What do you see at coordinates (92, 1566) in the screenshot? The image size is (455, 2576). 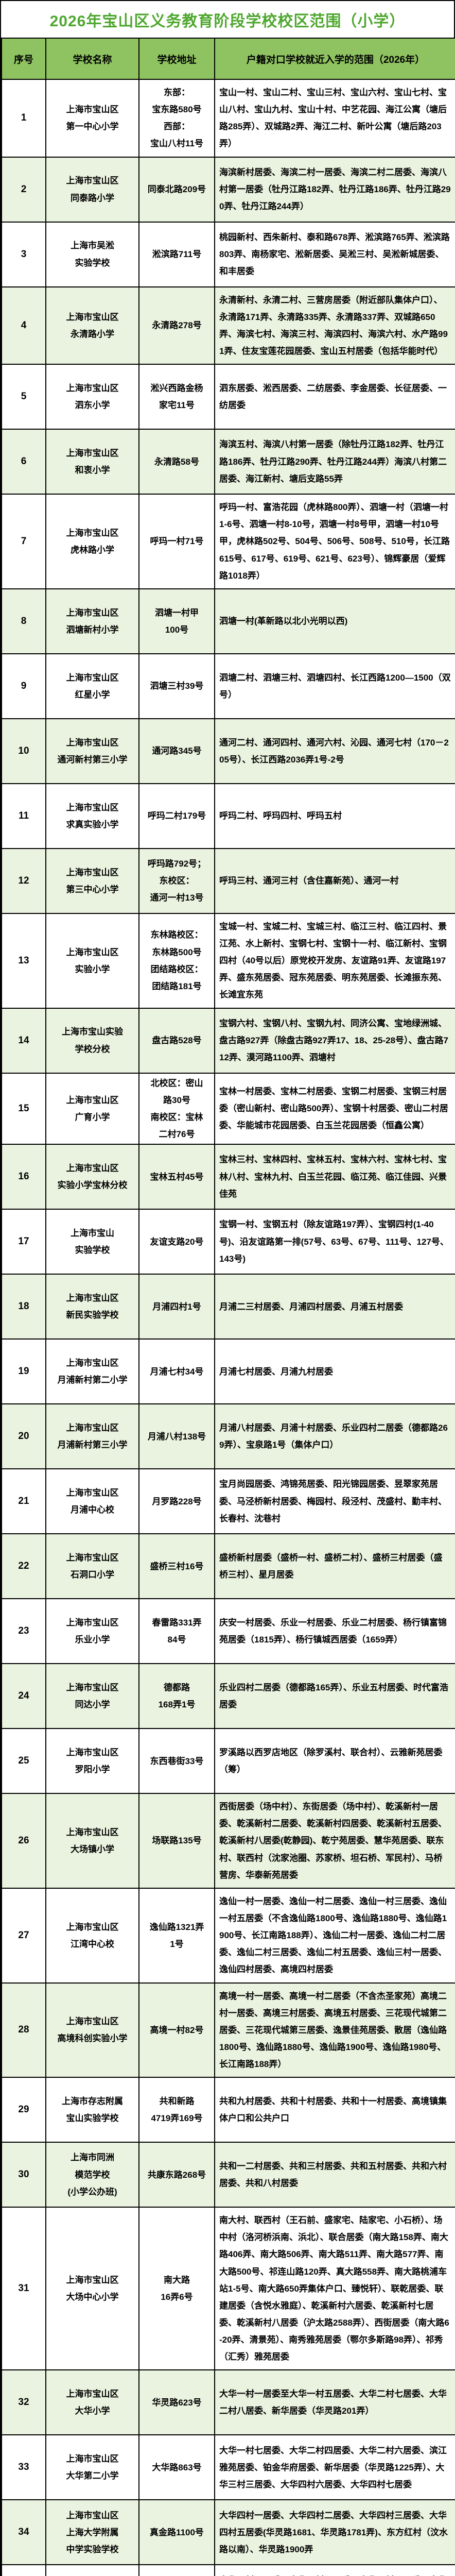 I see `school-name-cell: 上海市宝山区 石洞口小学` at bounding box center [92, 1566].